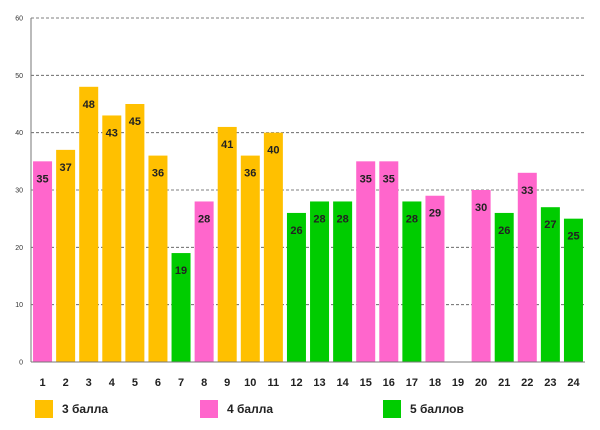 The height and width of the screenshot is (430, 600). Describe the element at coordinates (296, 231) in the screenshot. I see `data-label-12: 26` at that location.